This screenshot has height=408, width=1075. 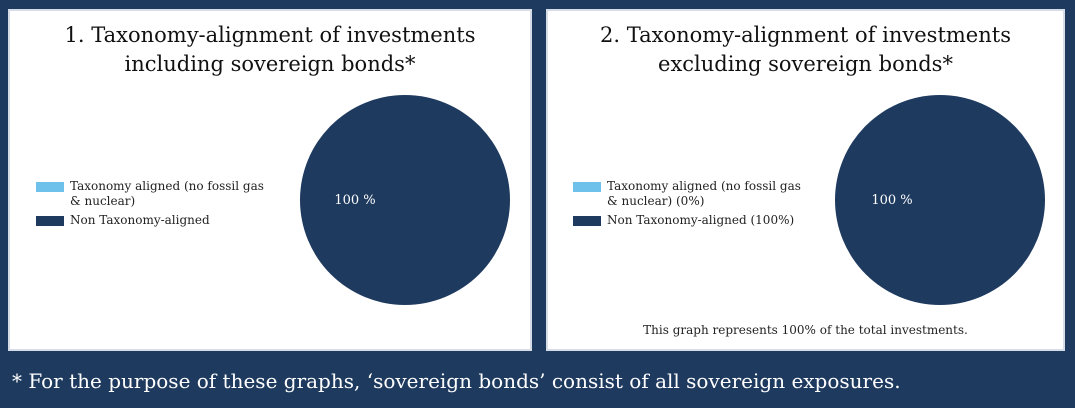 I want to click on legend-item: Non Taxonomy-aligned (100%), so click(x=692, y=220).